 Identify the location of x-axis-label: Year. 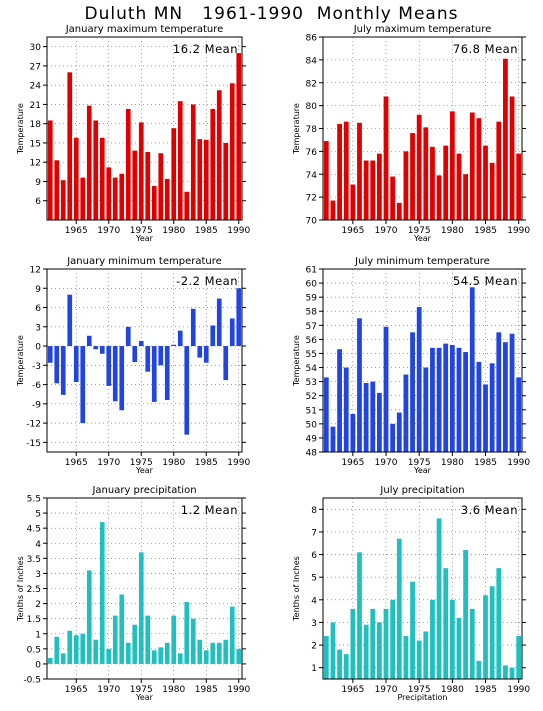
(144, 470).